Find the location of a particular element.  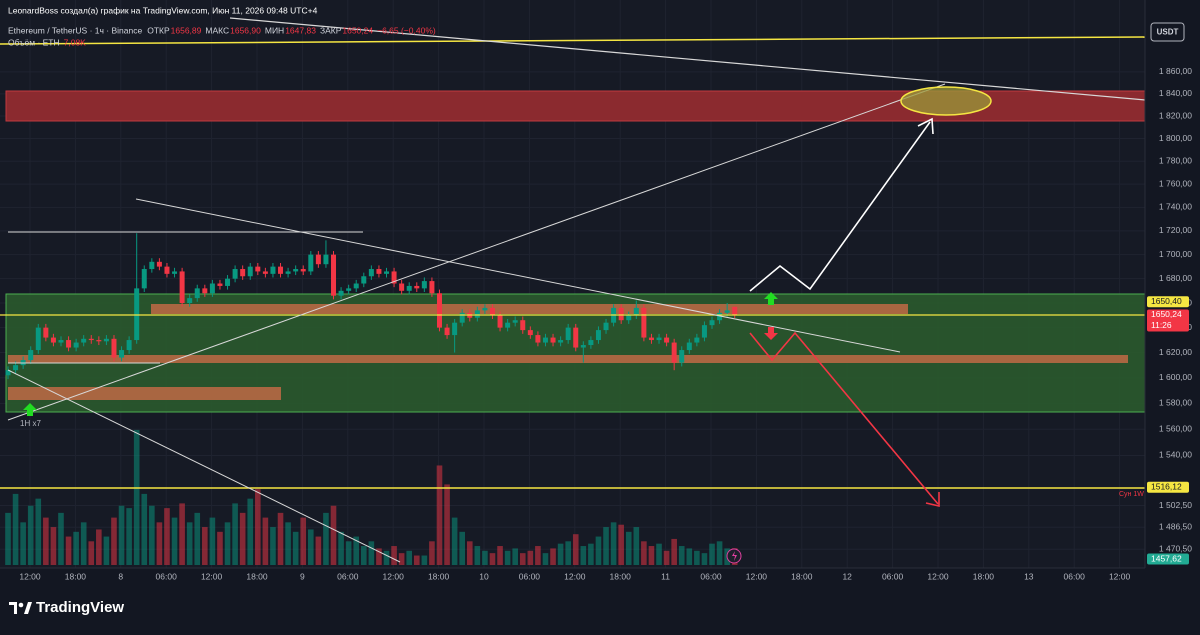

event-icon-glyph is located at coordinates (734, 556).